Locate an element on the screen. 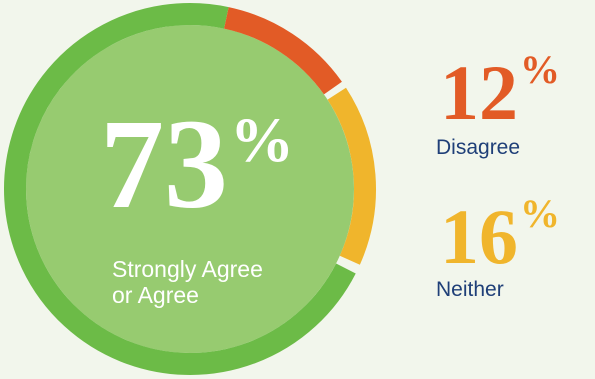 The image size is (595, 379). disagree-percent-sign: % is located at coordinates (540, 69).